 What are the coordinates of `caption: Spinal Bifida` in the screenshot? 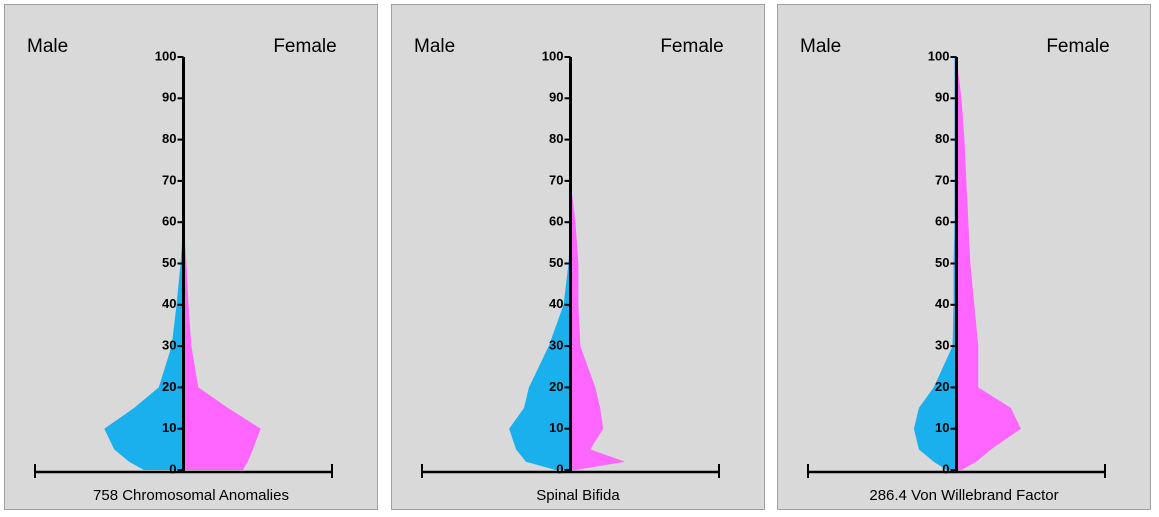 It's located at (578, 495).